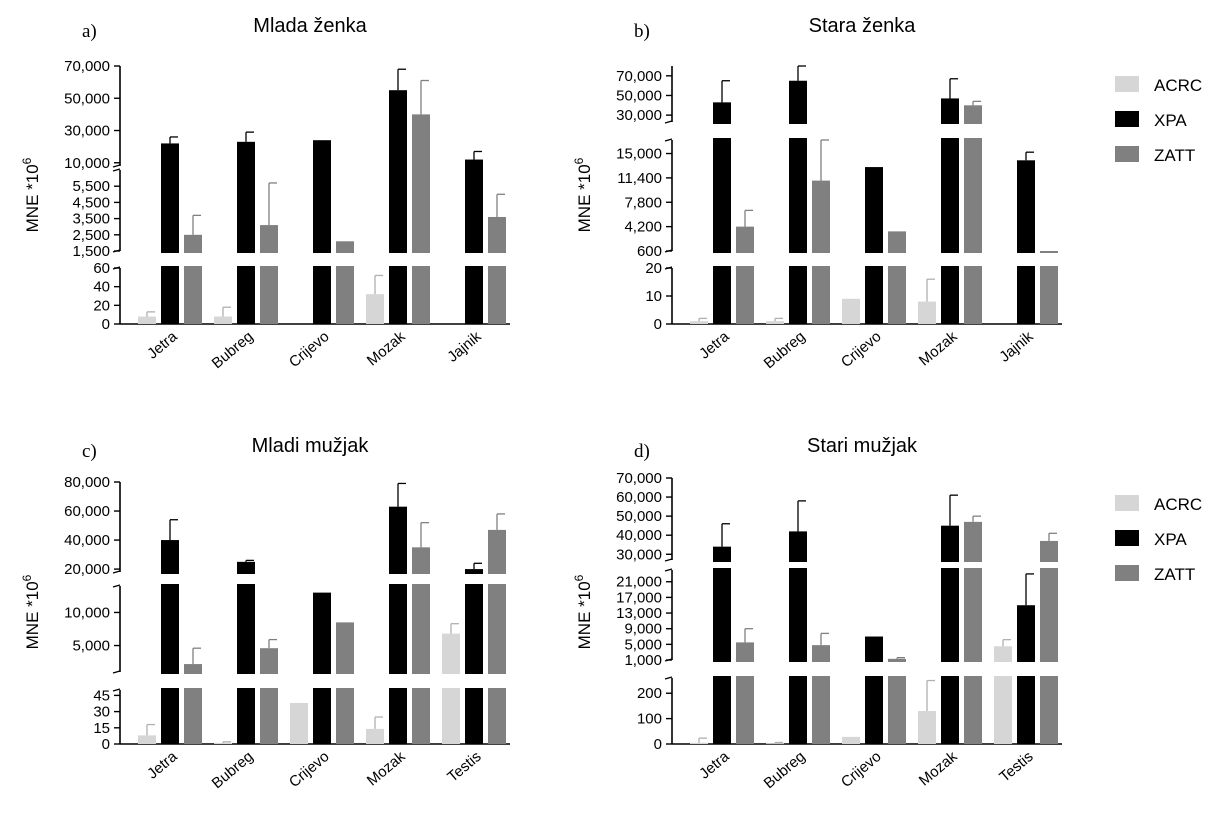 This screenshot has width=1215, height=814. What do you see at coordinates (1016, 767) in the screenshot?
I see `x-category-label: Testis` at bounding box center [1016, 767].